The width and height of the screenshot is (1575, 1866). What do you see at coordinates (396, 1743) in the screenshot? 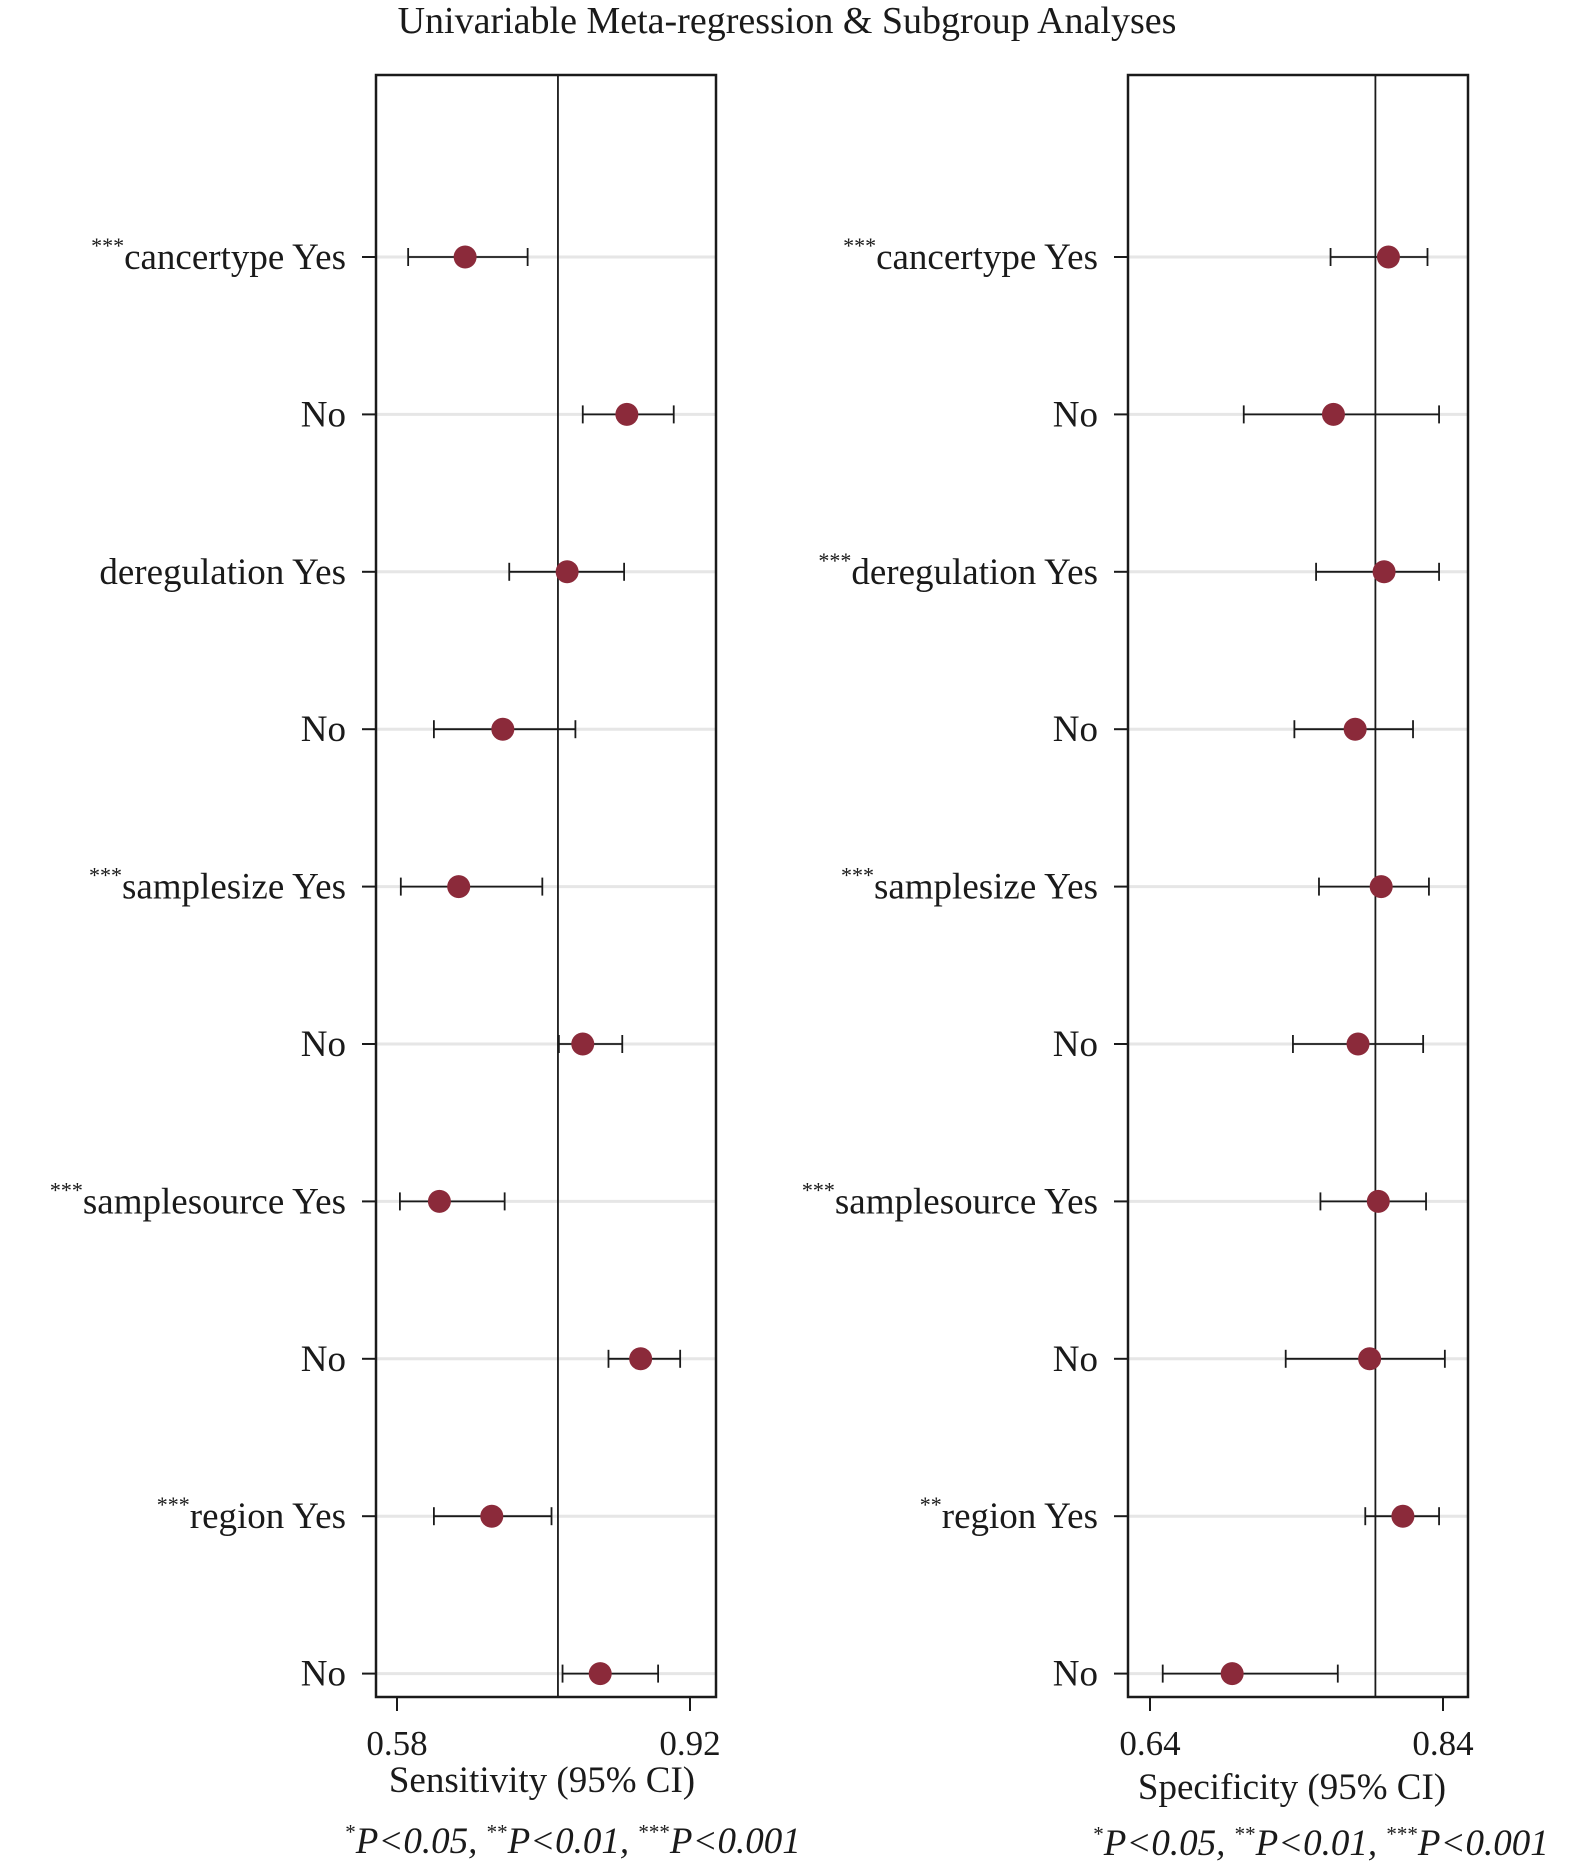
I see `x-tick-label: 0.58` at bounding box center [396, 1743].